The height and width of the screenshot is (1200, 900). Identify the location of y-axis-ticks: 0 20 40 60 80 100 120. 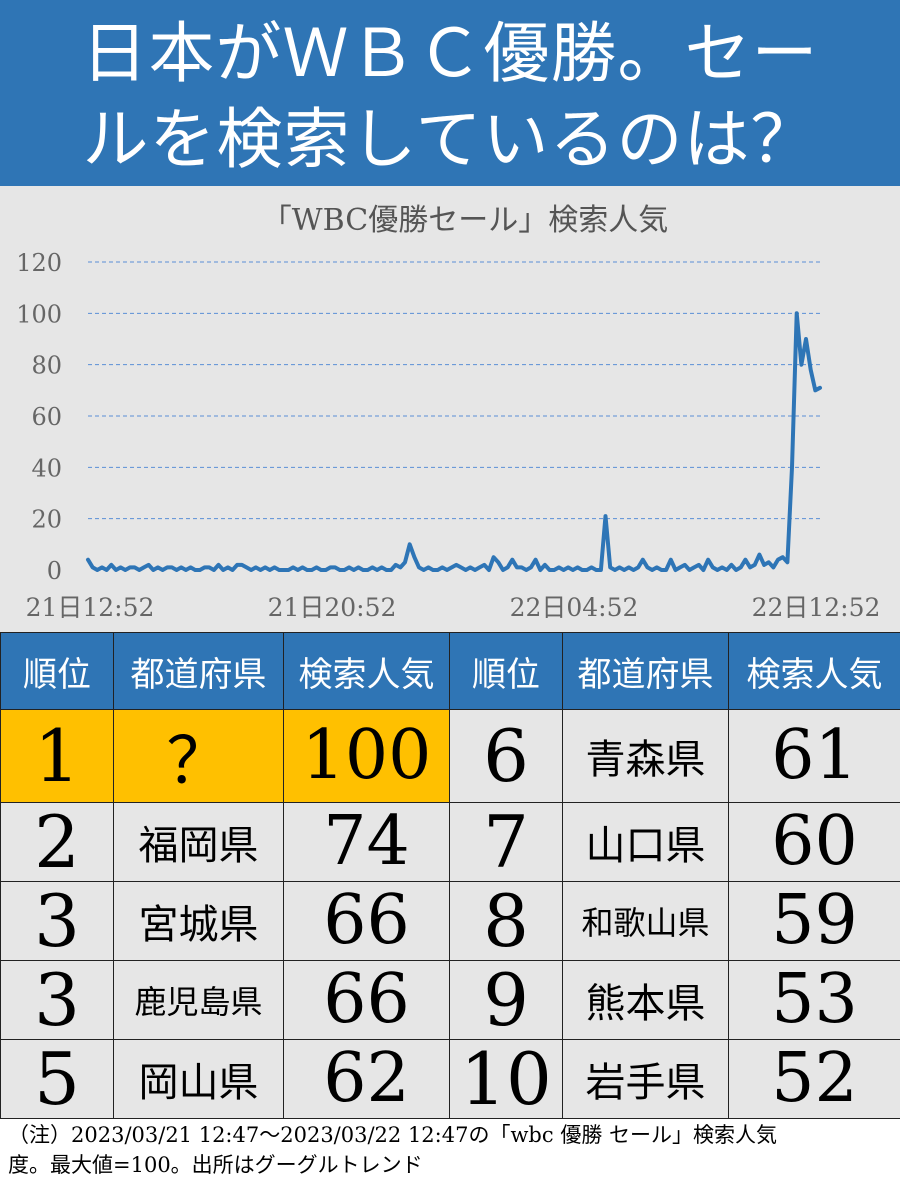
(39, 417).